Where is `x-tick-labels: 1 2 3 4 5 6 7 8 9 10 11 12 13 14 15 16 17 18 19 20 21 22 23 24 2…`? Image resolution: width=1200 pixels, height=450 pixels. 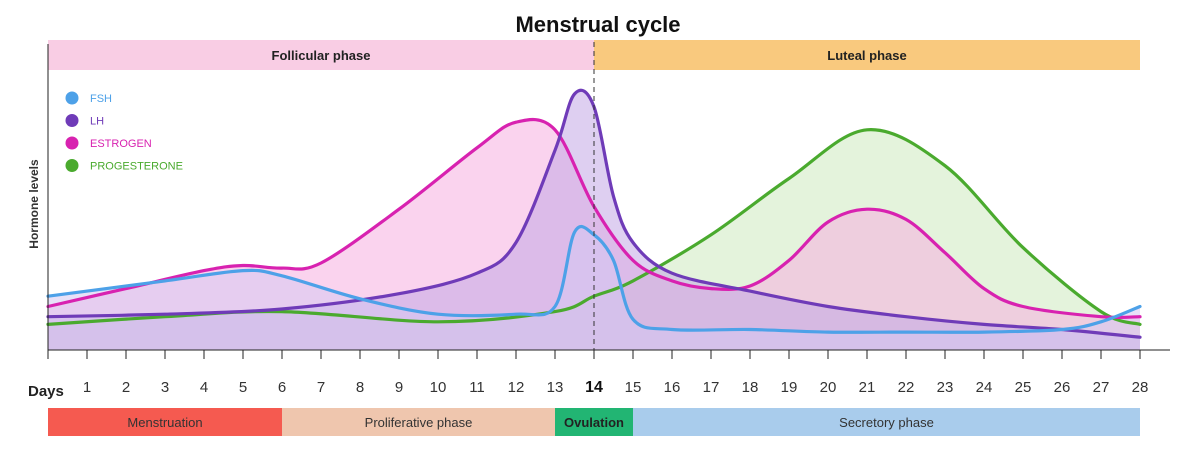
x-tick-labels: 1 2 3 4 5 6 7 8 9 10 11 12 13 14 15 16 17 18 19 20 21 22 23 24 2… is located at coordinates (616, 387).